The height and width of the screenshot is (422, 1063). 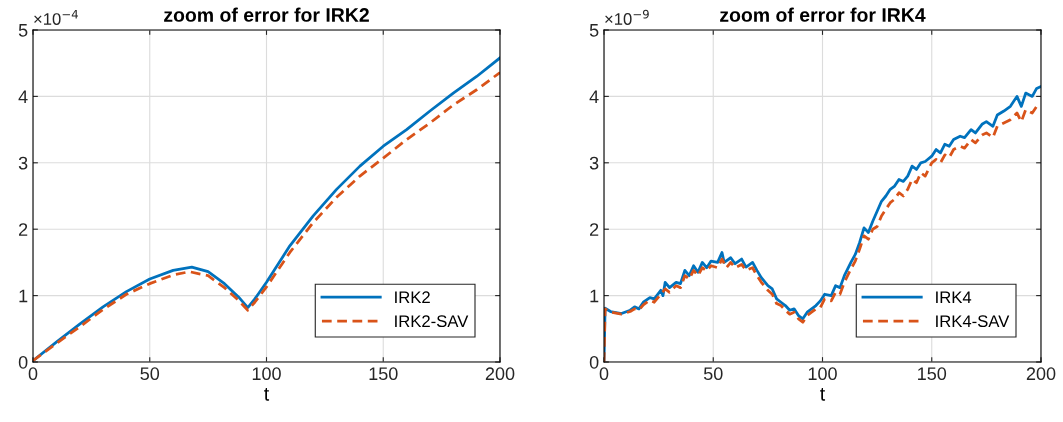 I want to click on text: ×10$^{−9}$, so click(x=627, y=17).